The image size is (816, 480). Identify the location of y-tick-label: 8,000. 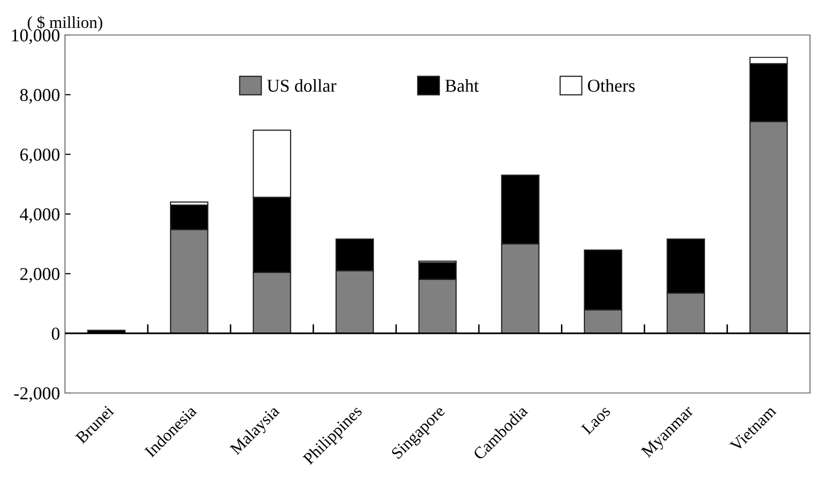
(40, 96).